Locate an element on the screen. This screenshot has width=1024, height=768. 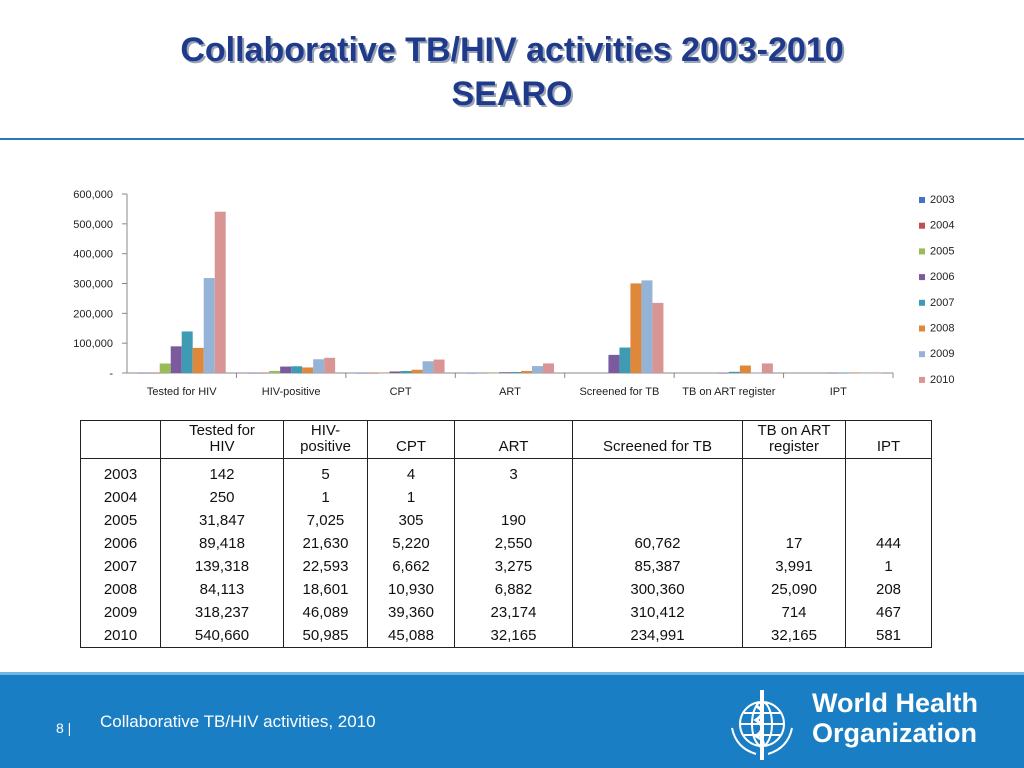
y-tick-label: 400,000 is located at coordinates (93, 255).